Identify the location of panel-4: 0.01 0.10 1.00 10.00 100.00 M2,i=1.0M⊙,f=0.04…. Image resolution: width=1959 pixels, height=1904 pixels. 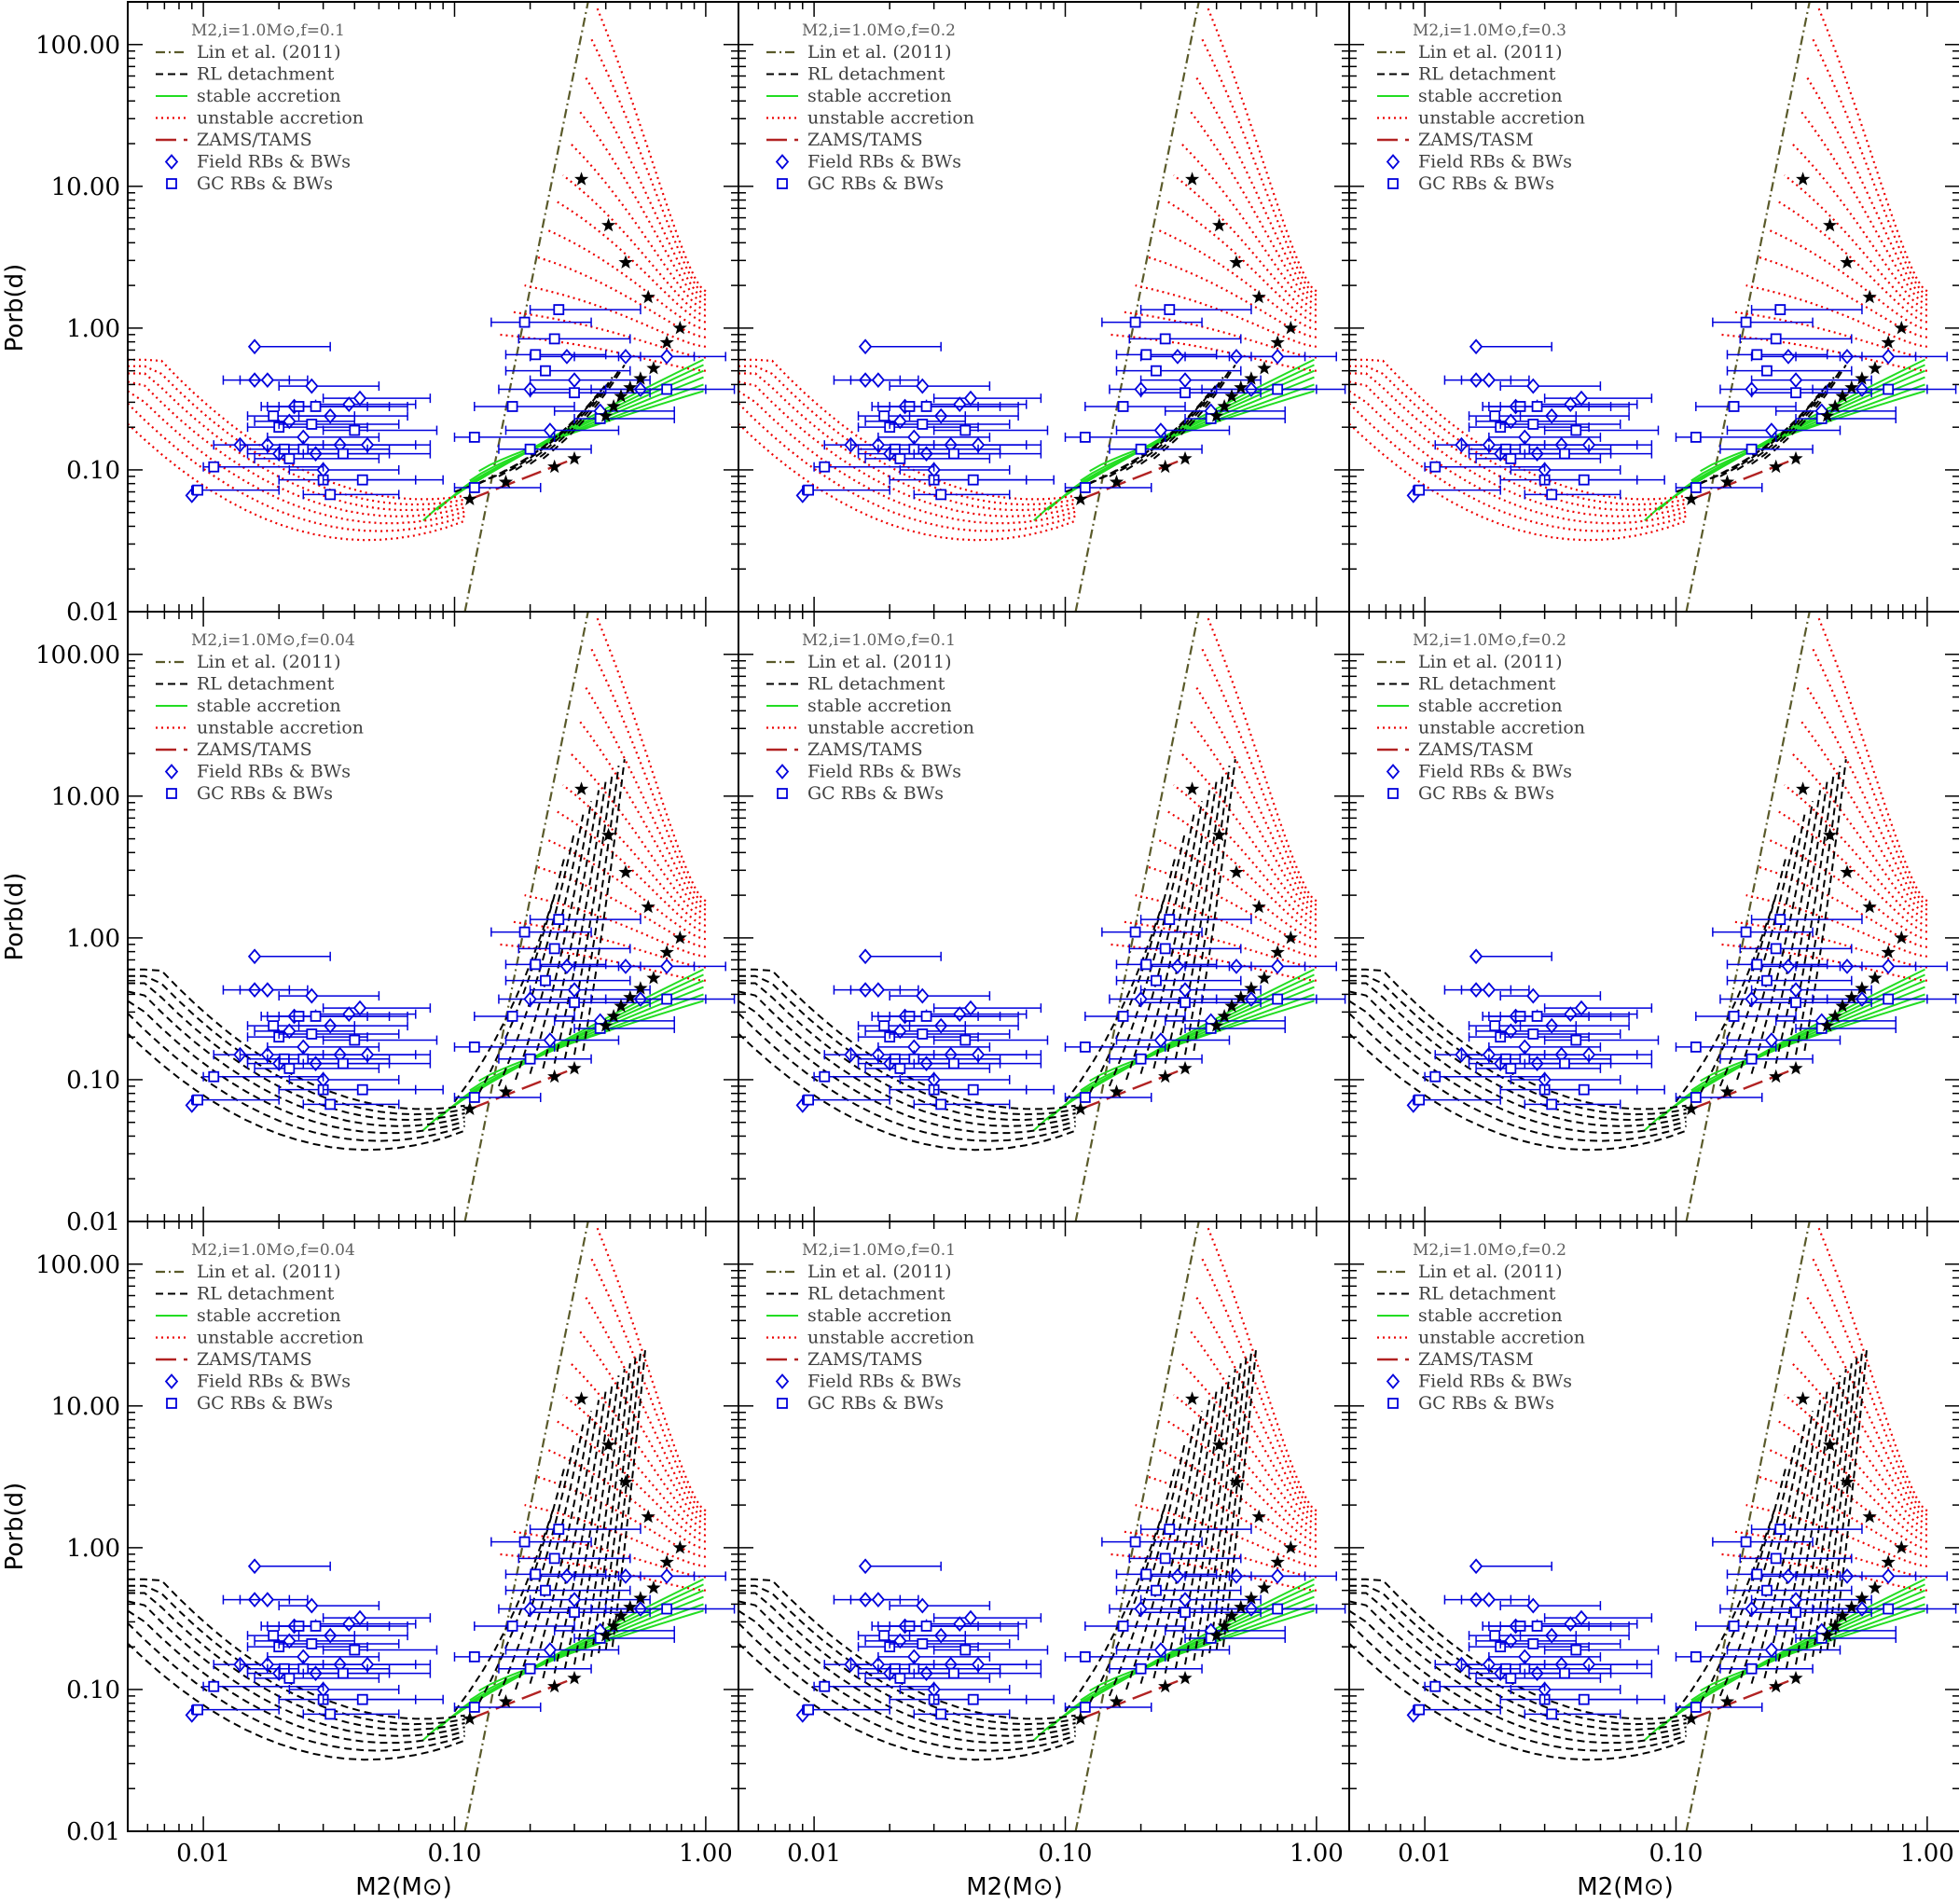
(387, 924).